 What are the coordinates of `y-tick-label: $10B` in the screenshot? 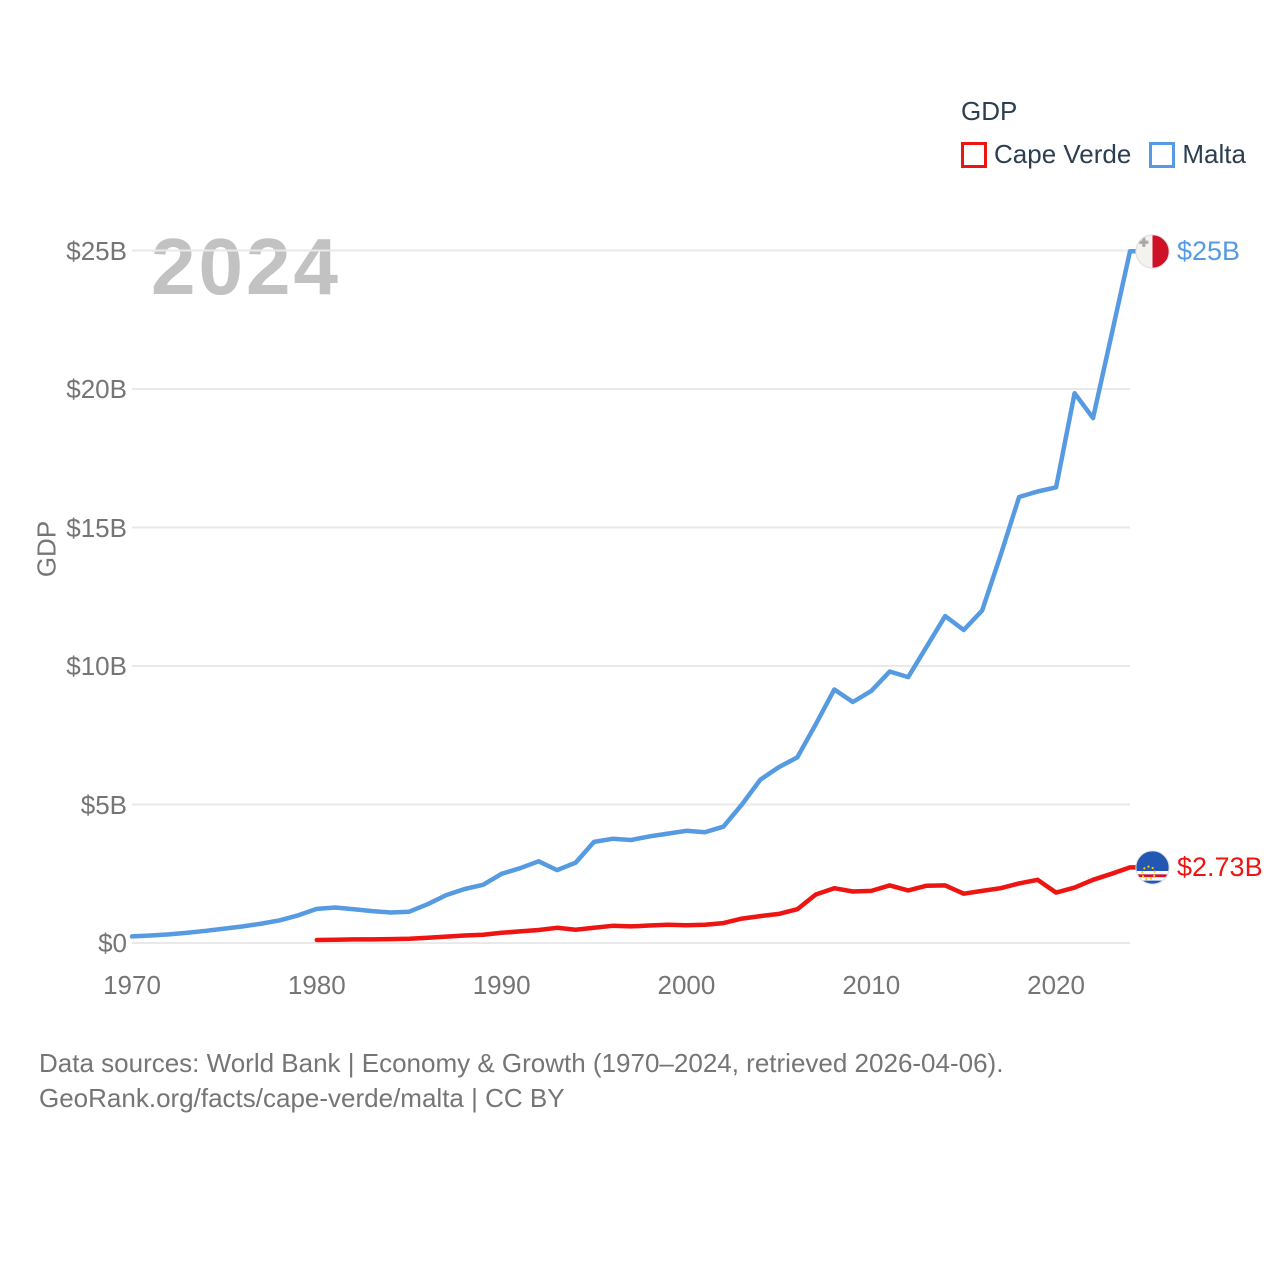 It's located at (96, 666).